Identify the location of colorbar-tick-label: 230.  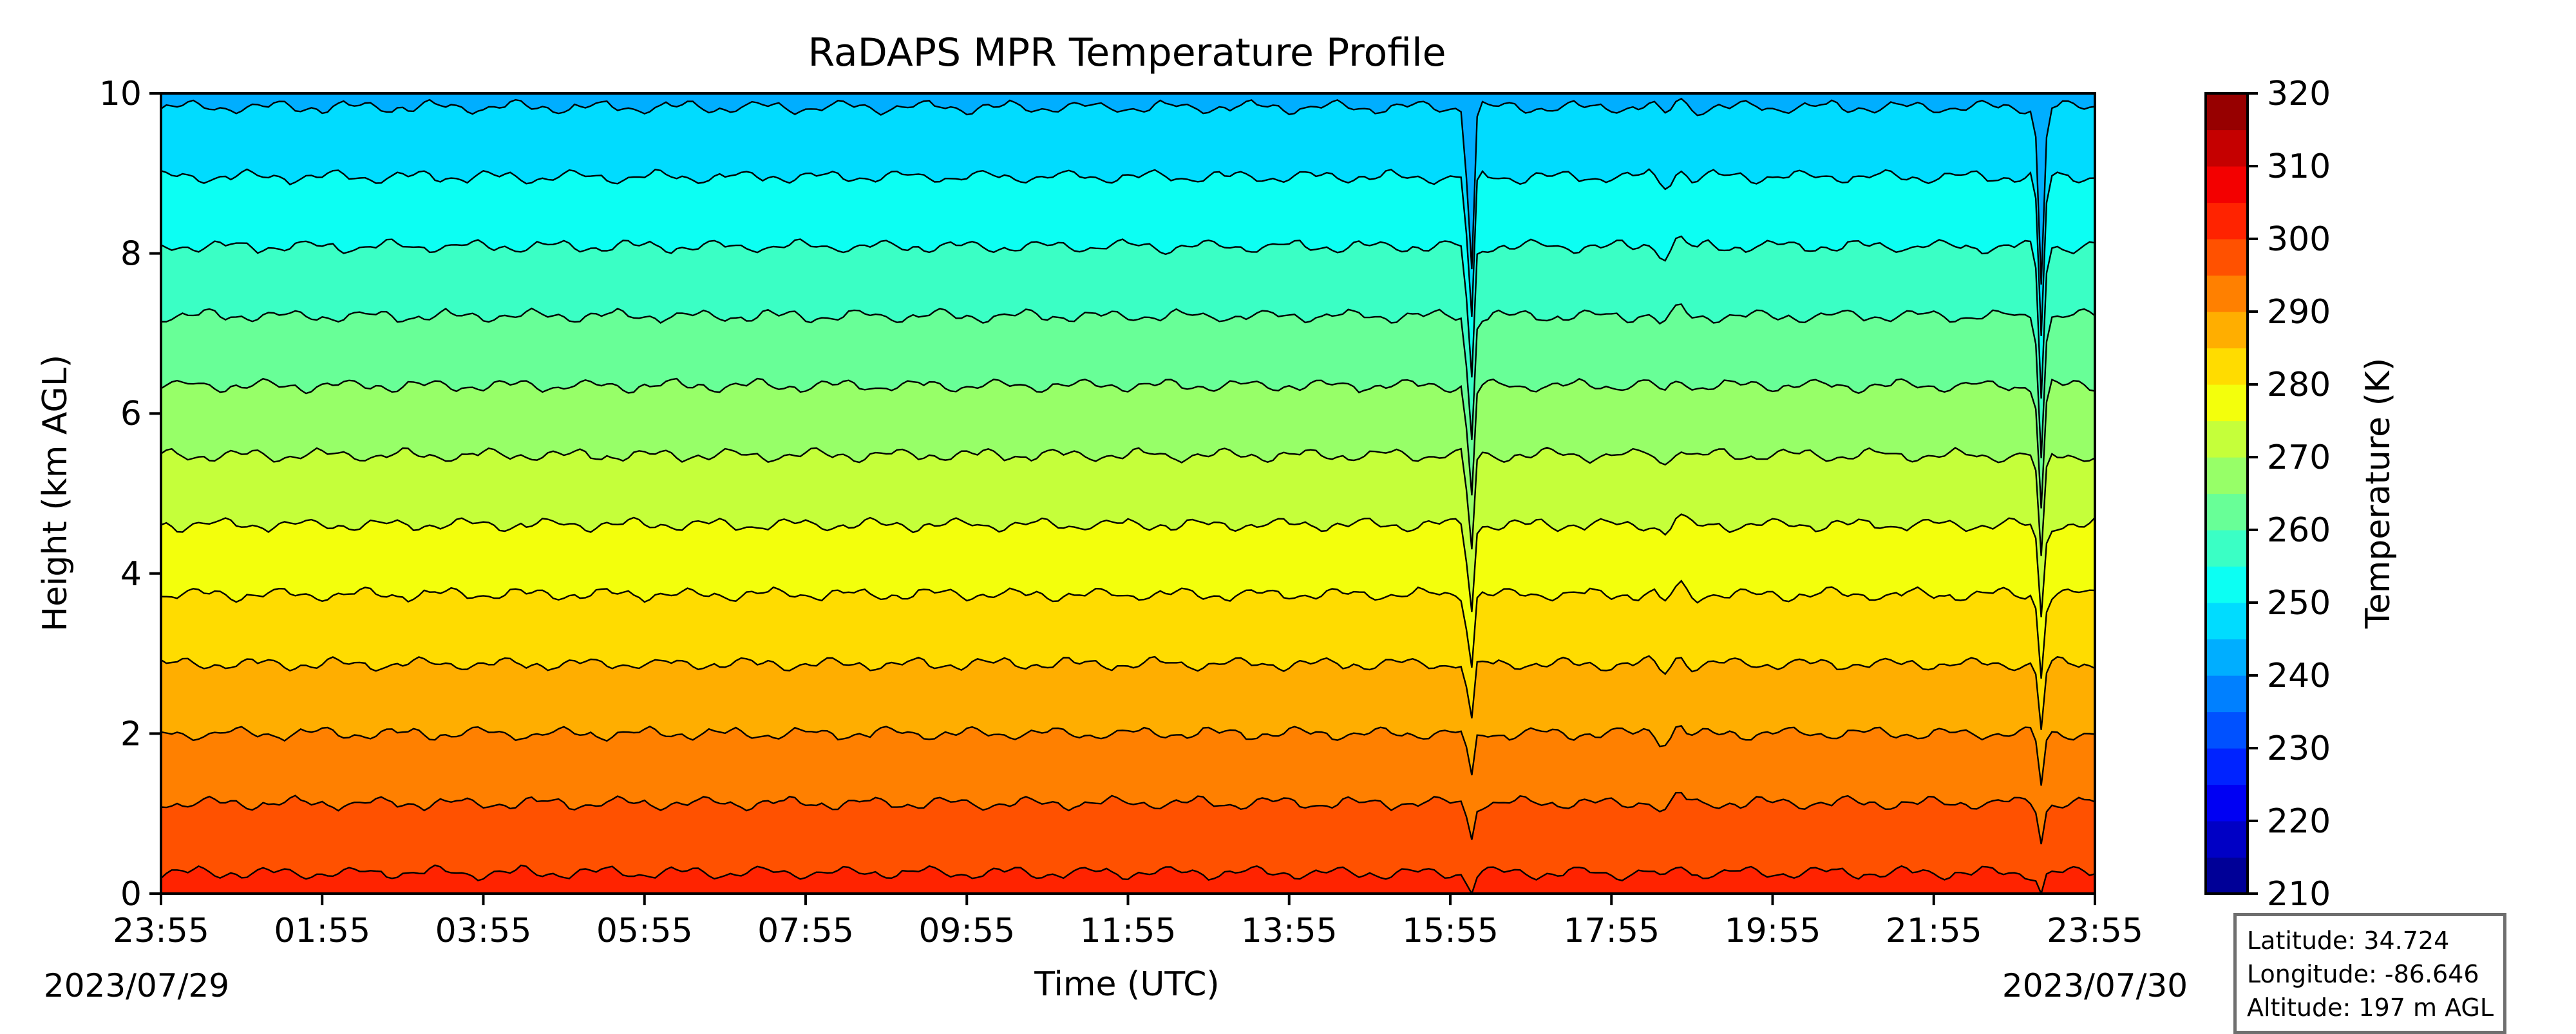
(2299, 748).